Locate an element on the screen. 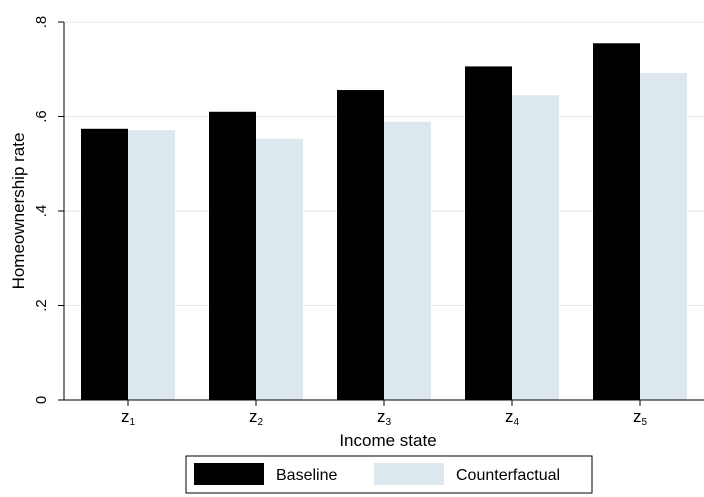 This screenshot has width=704, height=497. legend-box is located at coordinates (389, 474).